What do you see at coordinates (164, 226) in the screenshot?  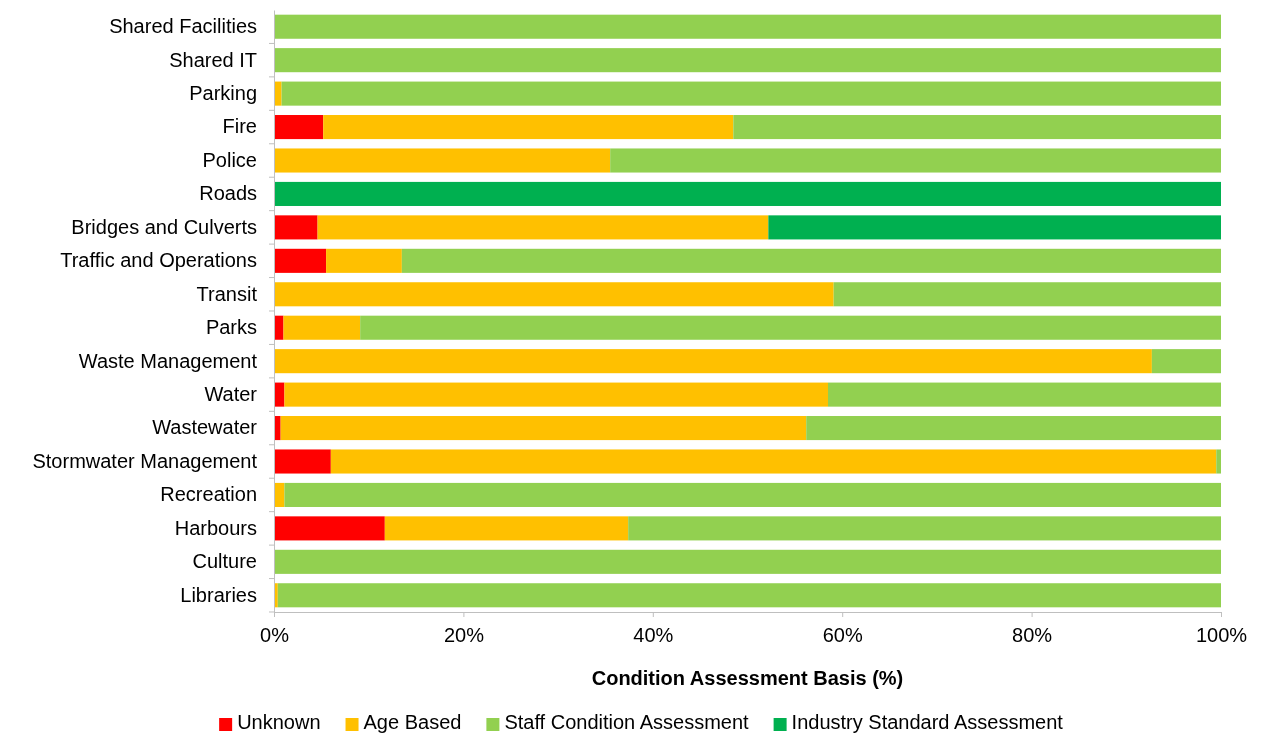 I see `y-tick-label: Bridges and Culverts` at bounding box center [164, 226].